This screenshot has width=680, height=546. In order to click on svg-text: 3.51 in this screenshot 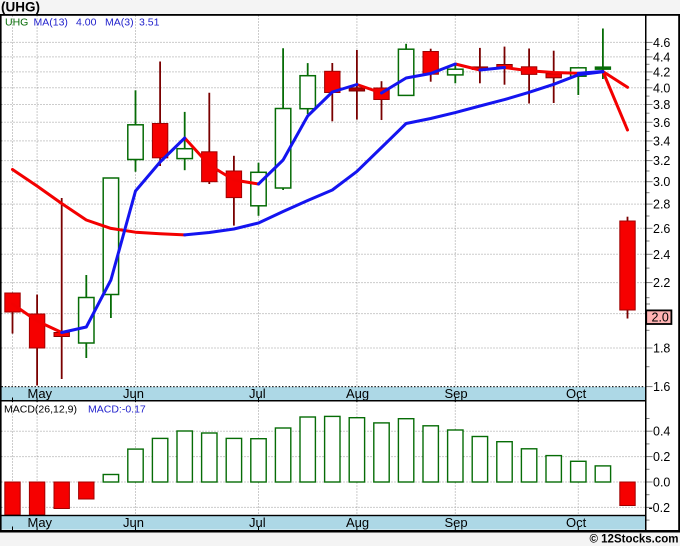, I will do `click(149, 23)`.